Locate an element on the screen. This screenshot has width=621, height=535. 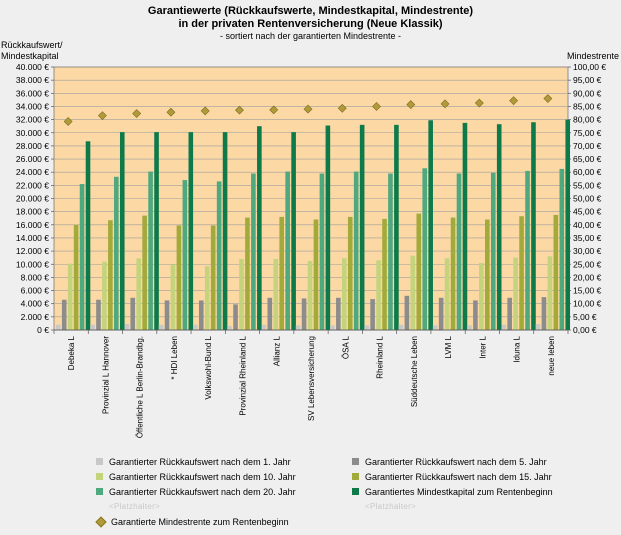
y-tick-label-right: 10,00 € is located at coordinates (587, 304).